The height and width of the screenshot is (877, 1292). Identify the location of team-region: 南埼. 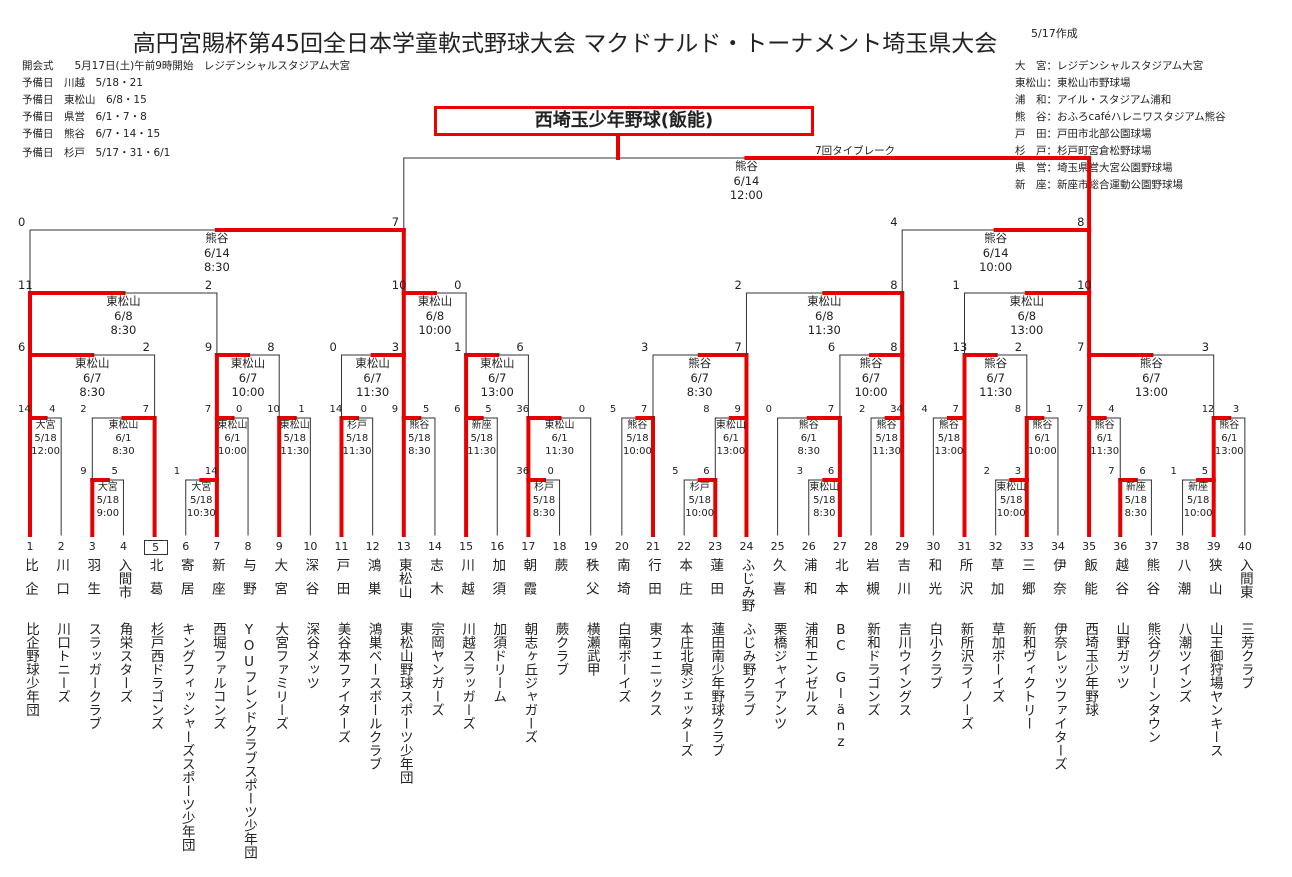
(621, 581).